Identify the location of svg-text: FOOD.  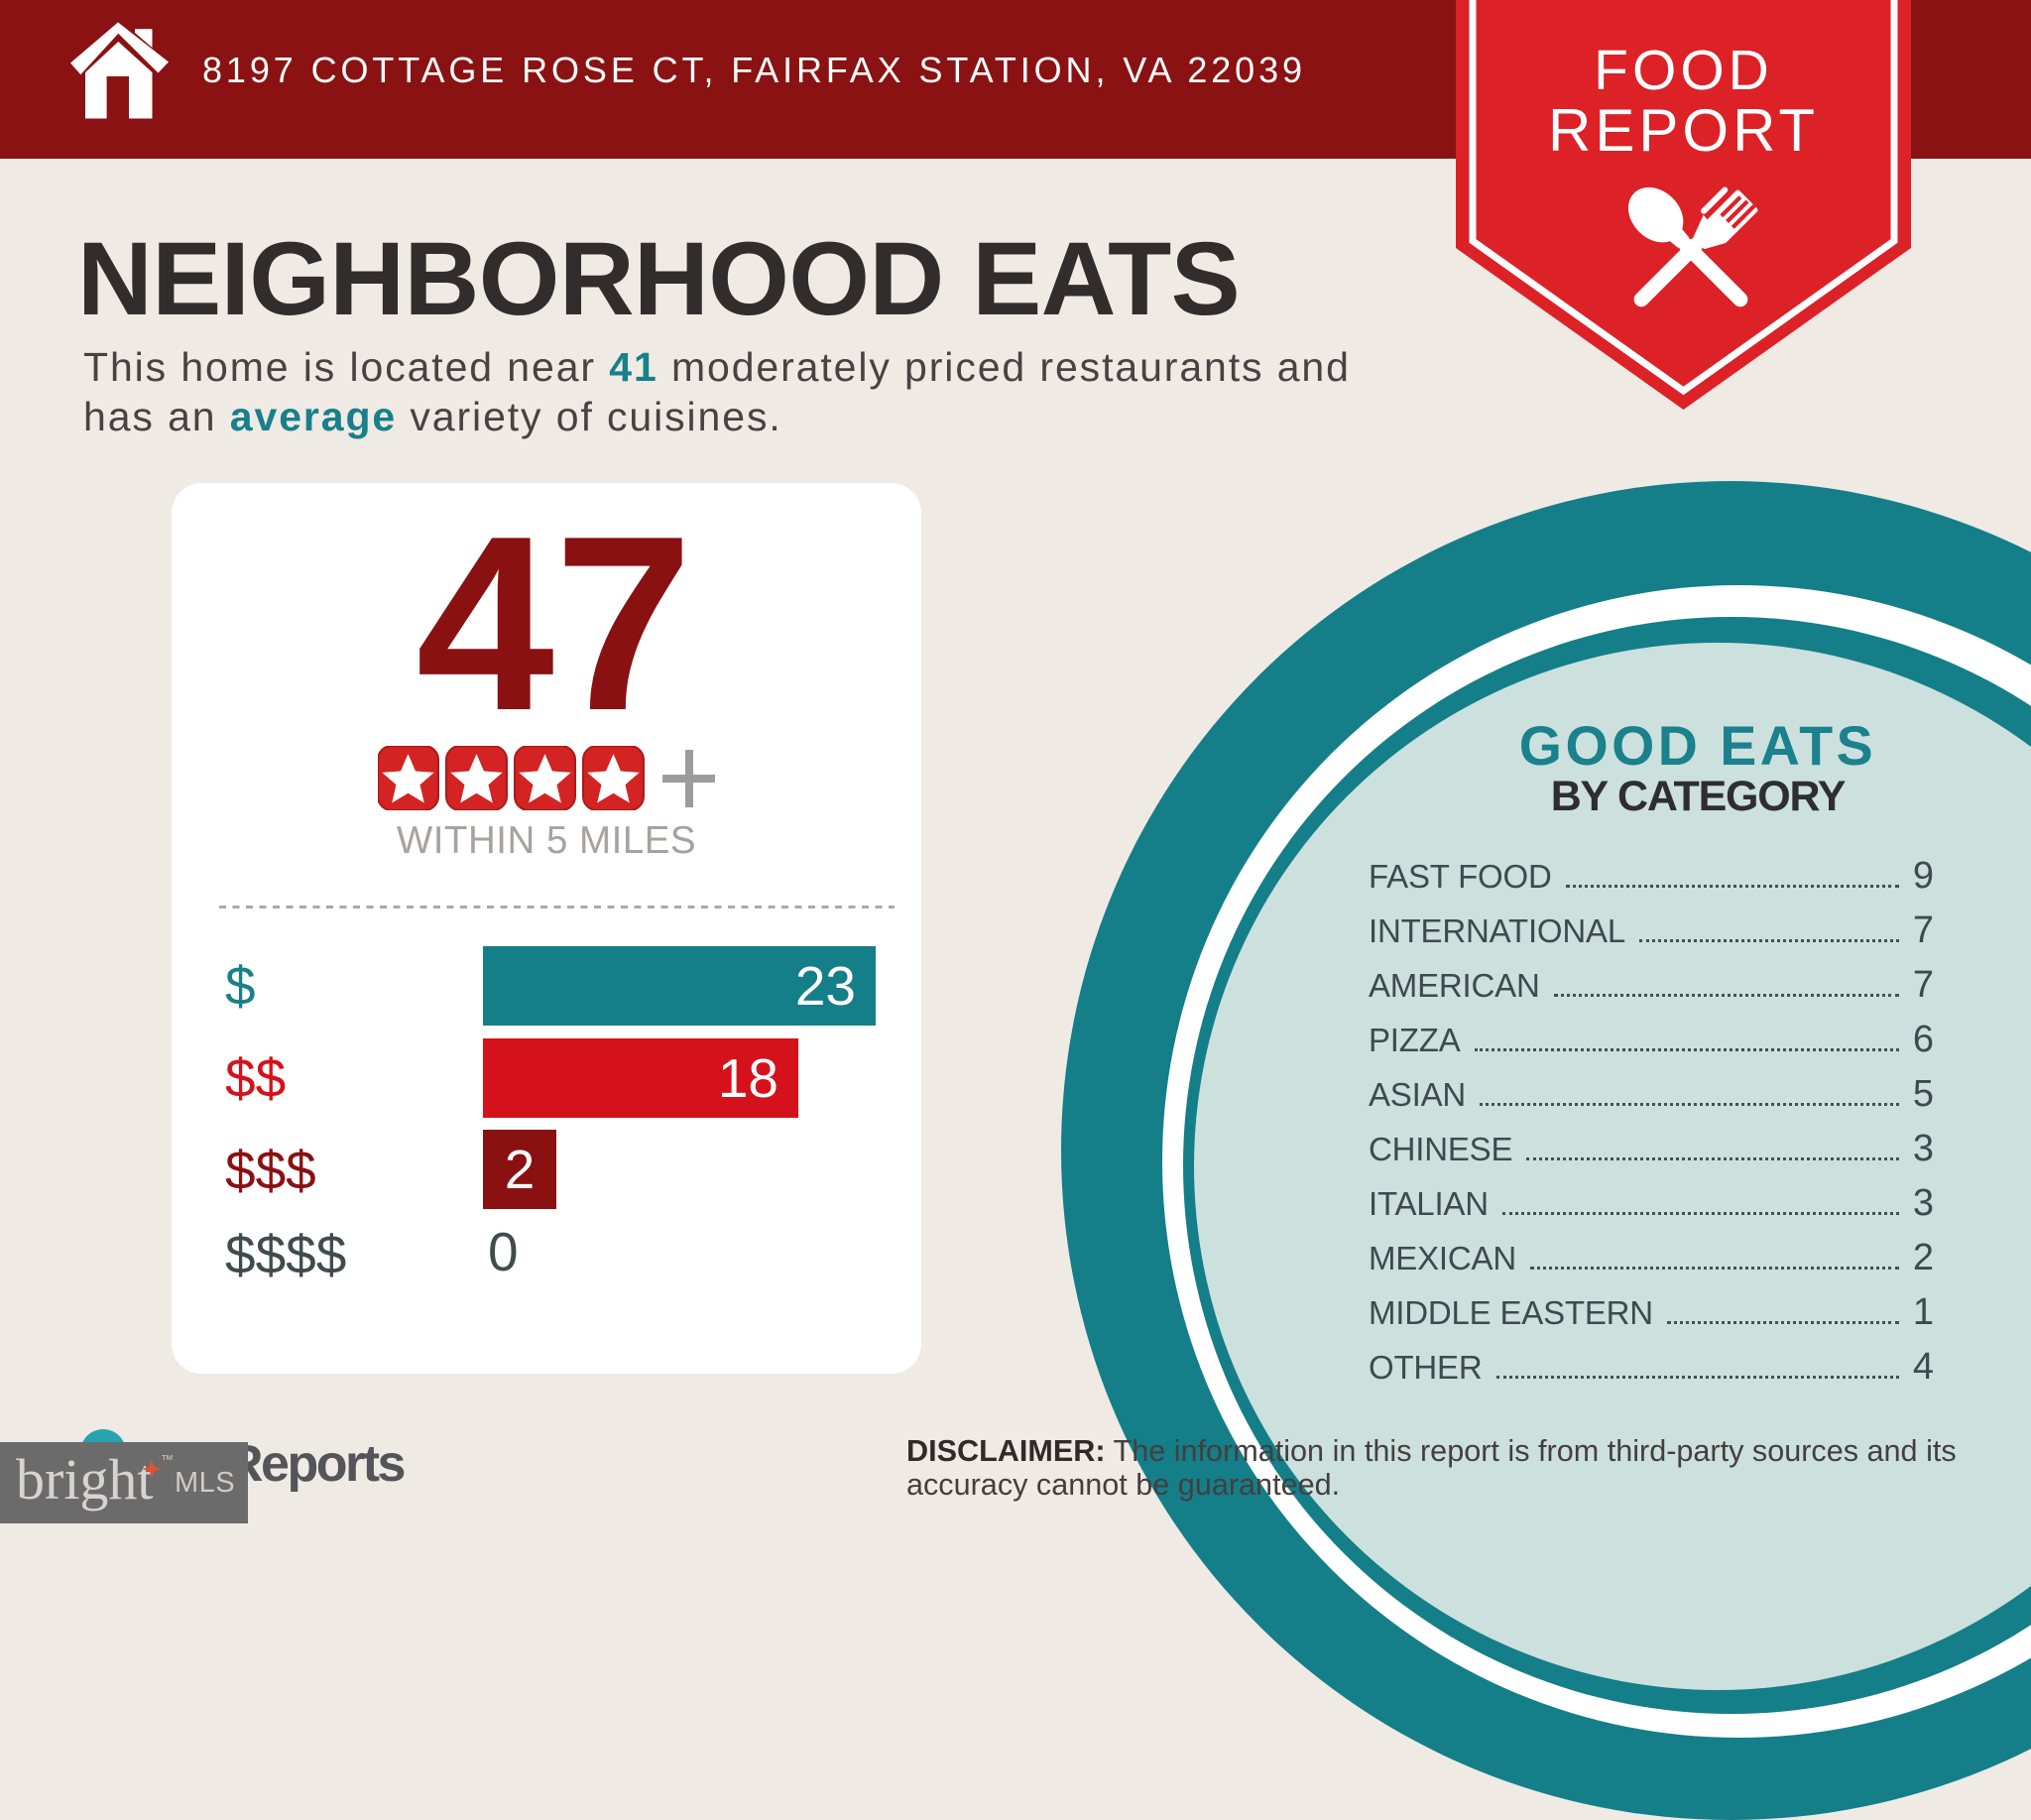
(1684, 70).